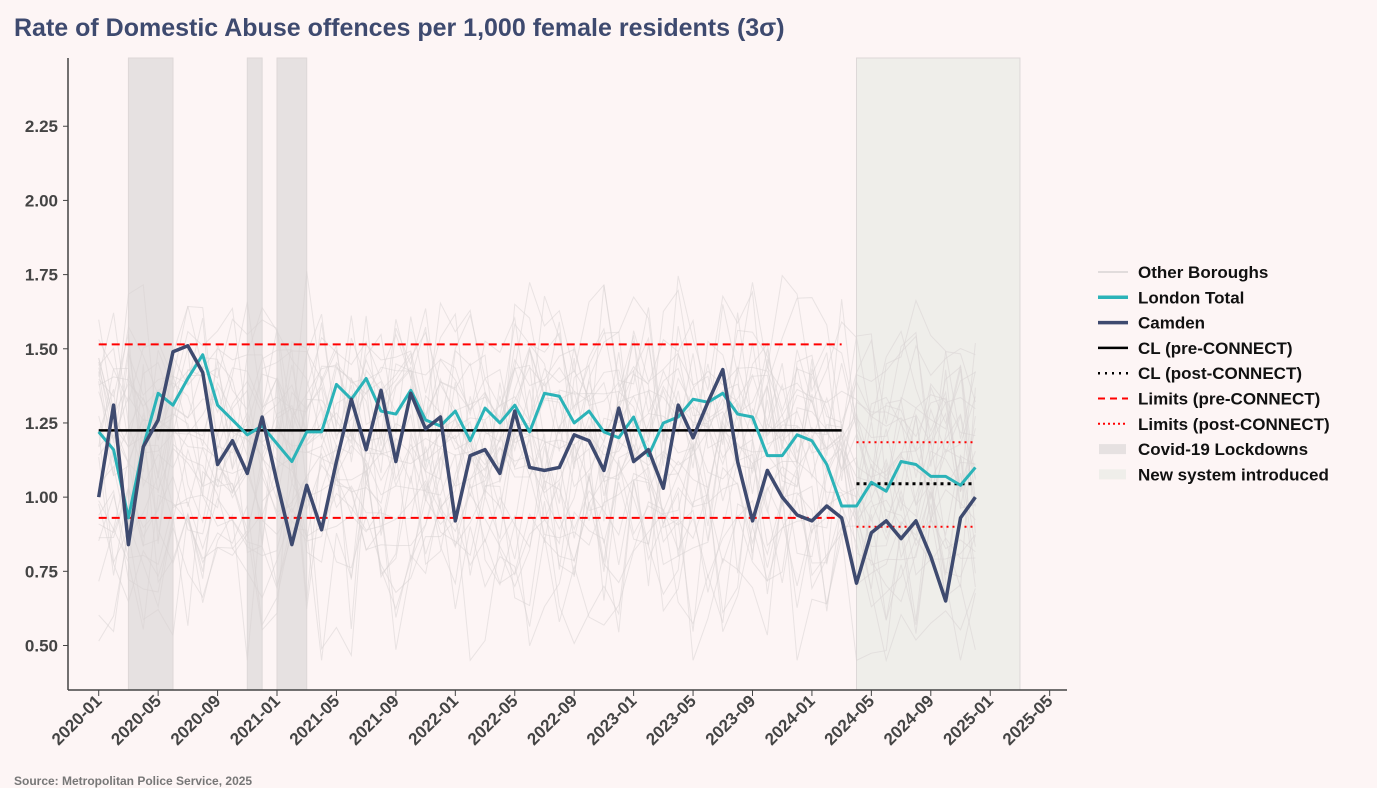  What do you see at coordinates (790, 720) in the screenshot?
I see `x-tick-label: 2024-01` at bounding box center [790, 720].